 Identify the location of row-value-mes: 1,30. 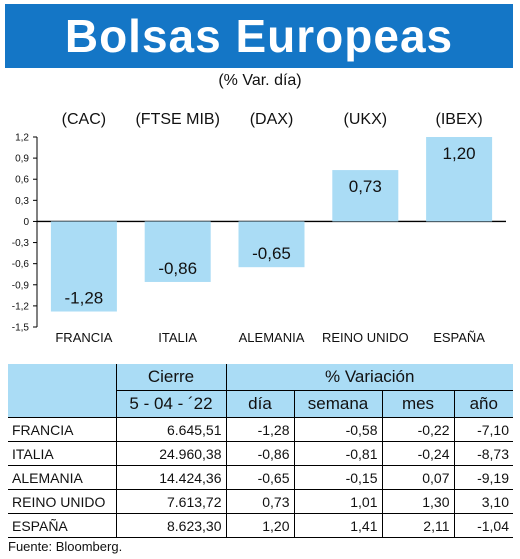
(418, 501).